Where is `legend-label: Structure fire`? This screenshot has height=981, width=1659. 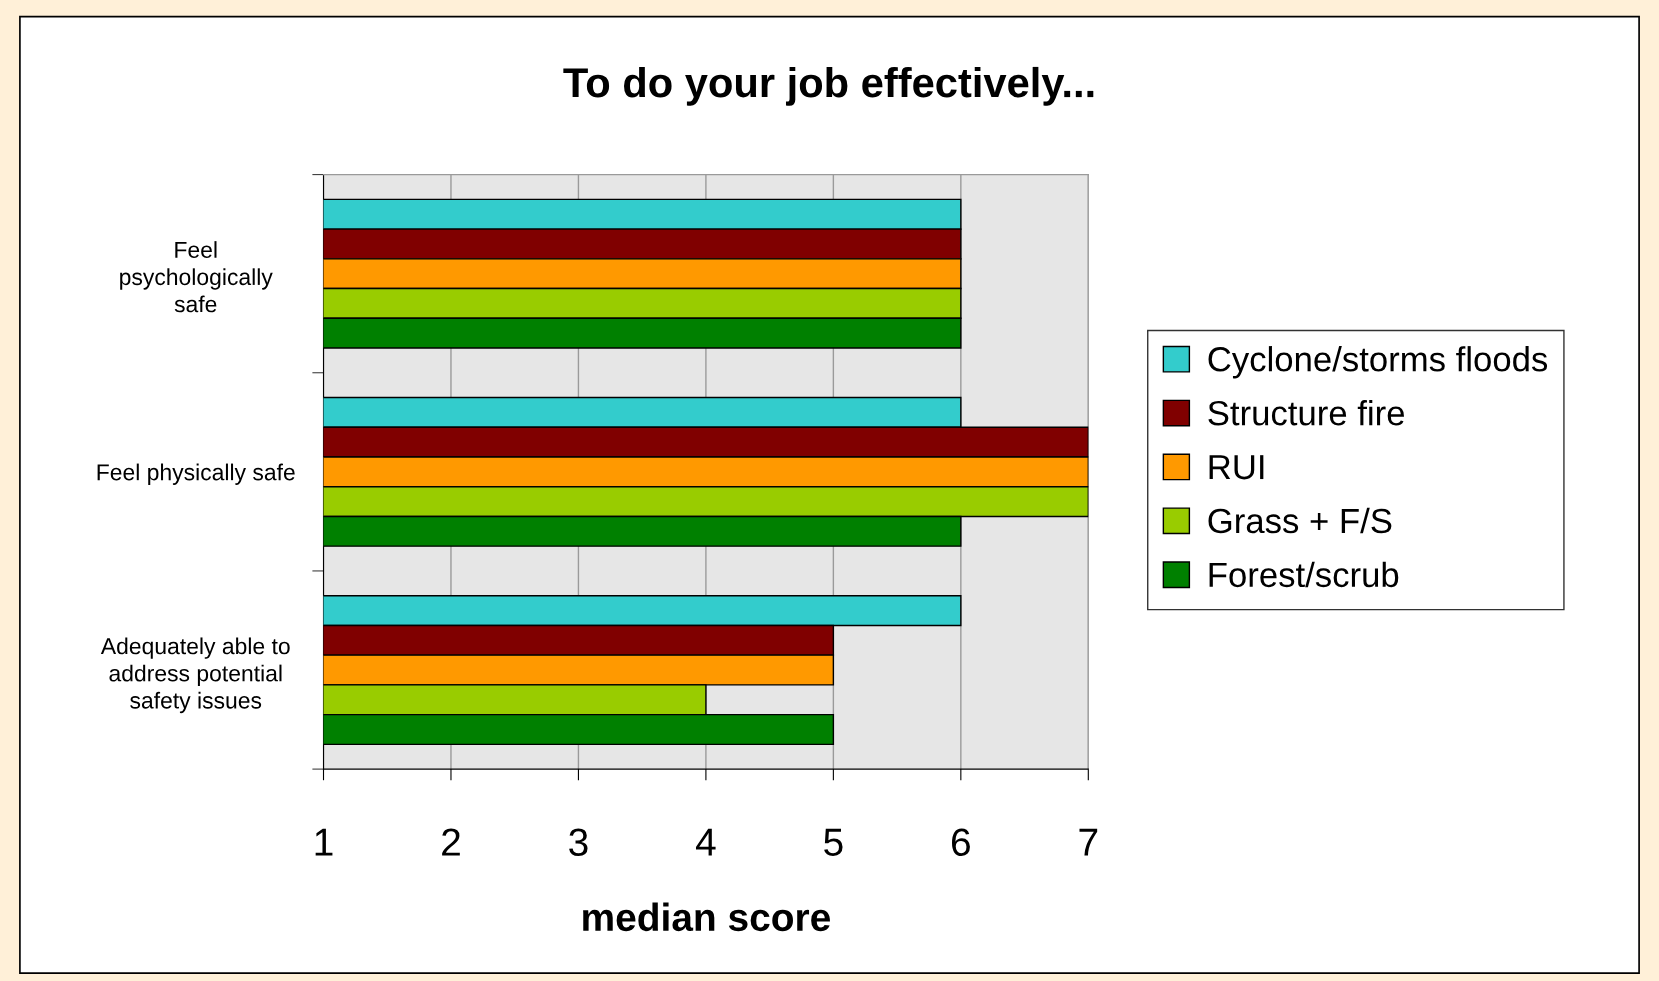 legend-label: Structure fire is located at coordinates (1306, 413).